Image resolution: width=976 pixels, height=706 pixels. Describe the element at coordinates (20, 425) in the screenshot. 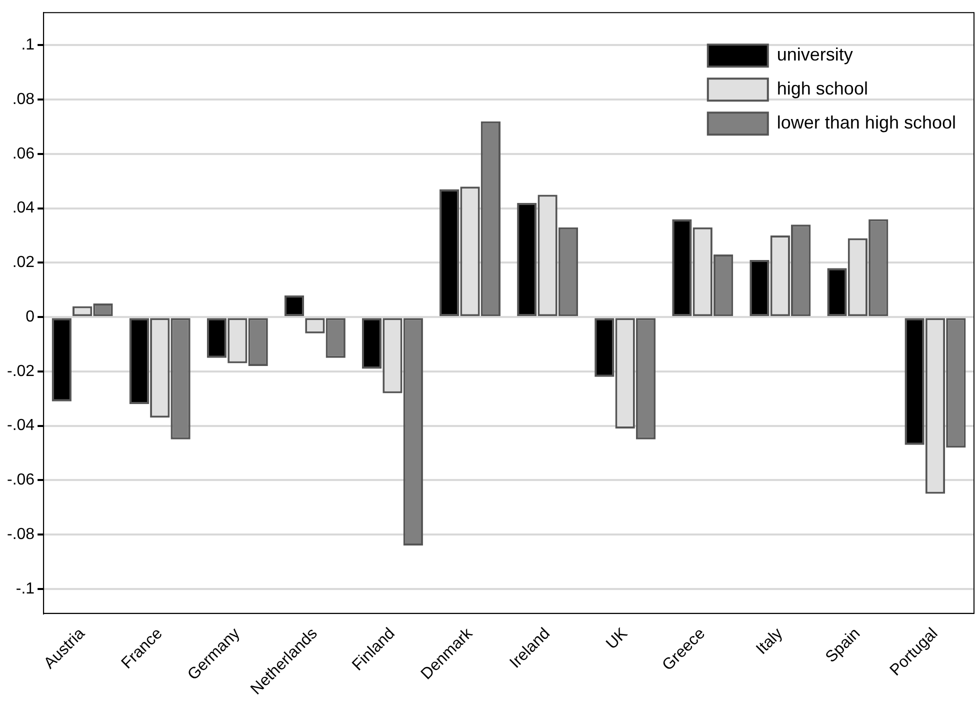

I see `y-tick-label: -.04` at that location.